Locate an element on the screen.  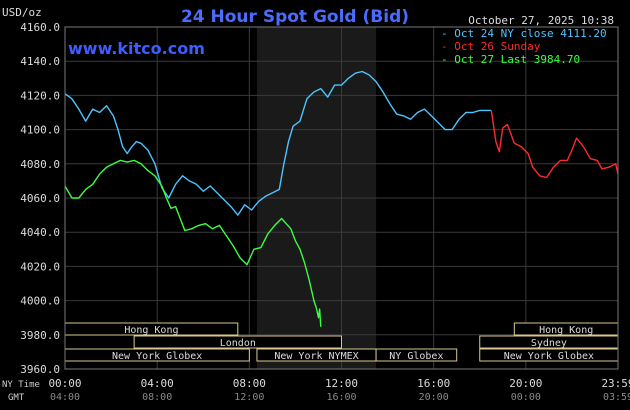
series-line is located at coordinates (554, 144).